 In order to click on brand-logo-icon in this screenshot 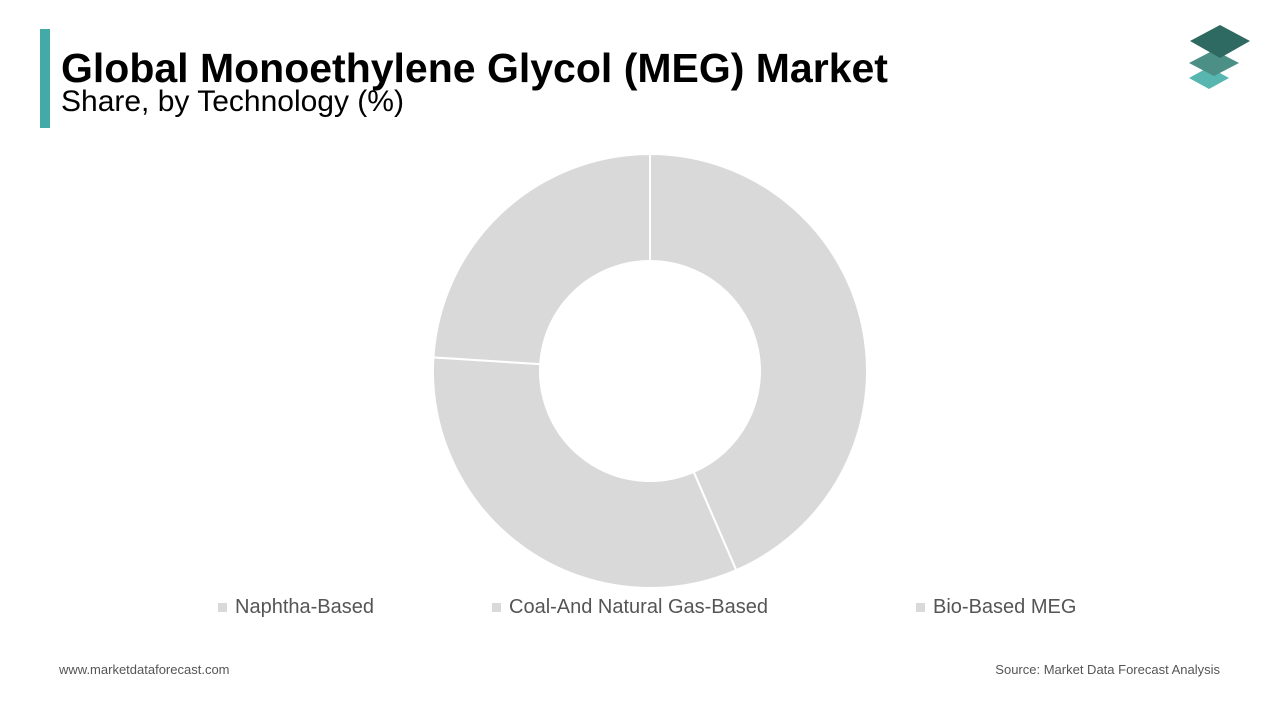, I will do `click(1219, 57)`.